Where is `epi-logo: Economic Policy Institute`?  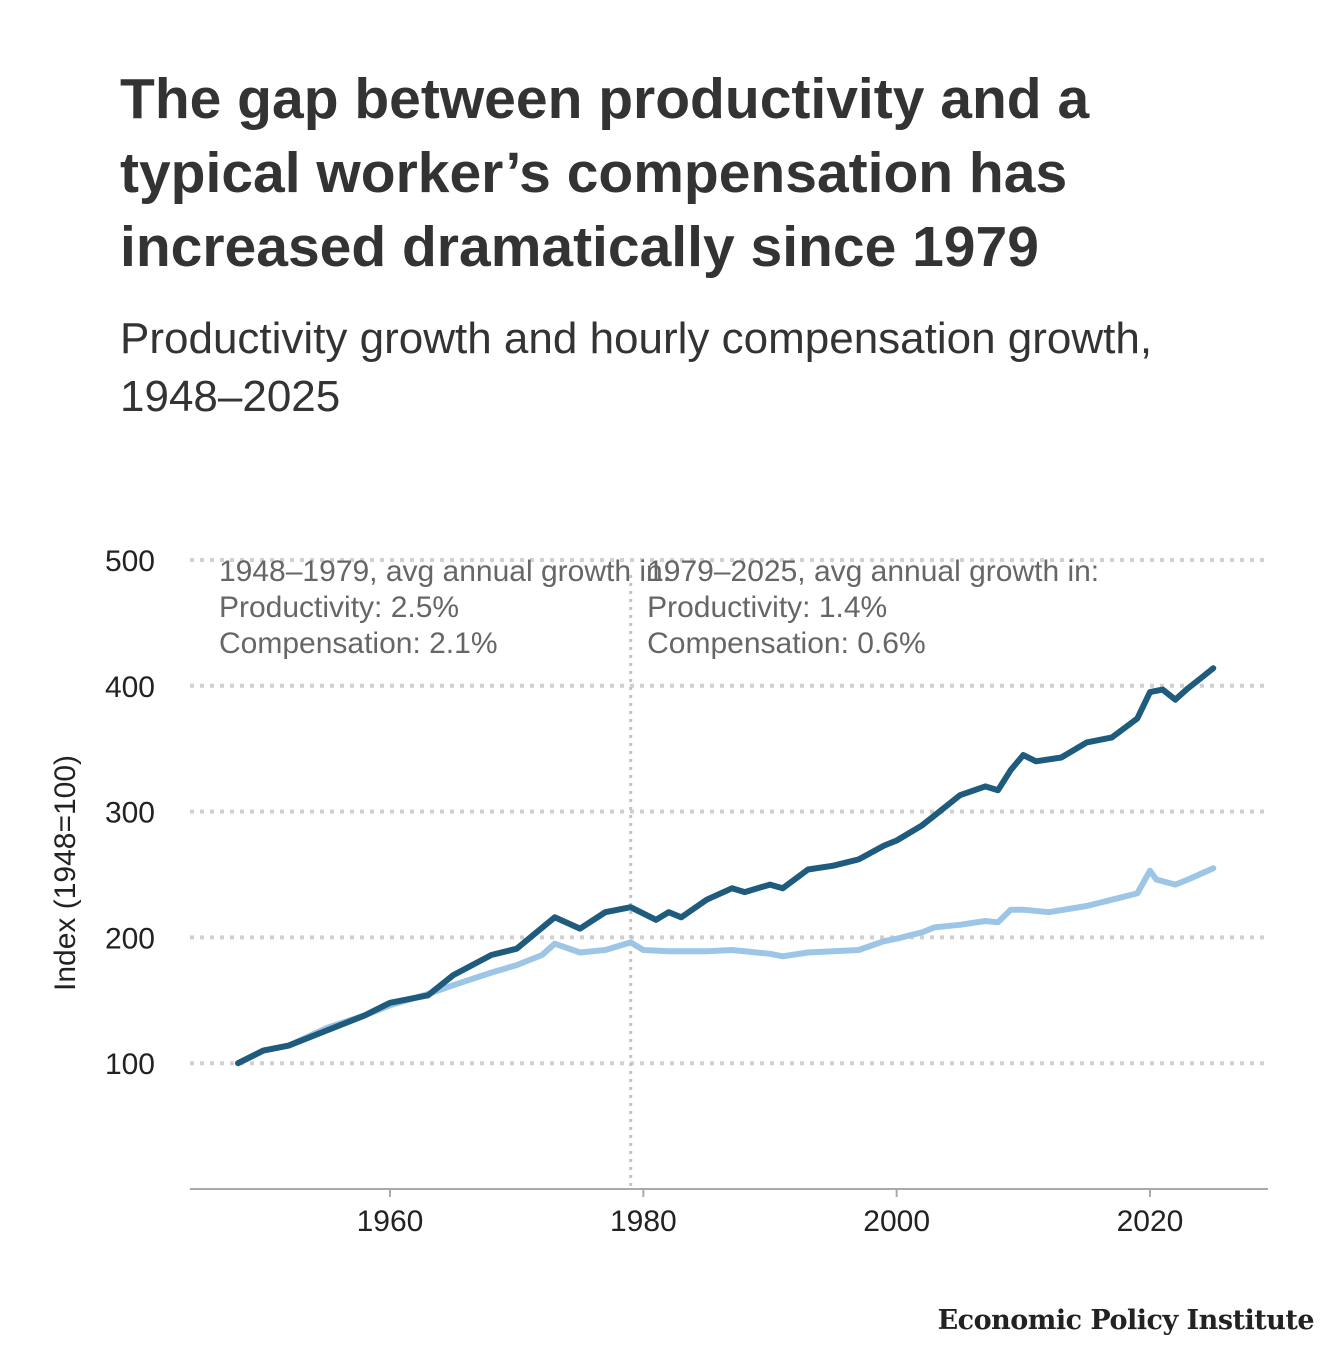
epi-logo: Economic Policy Institute is located at coordinates (1126, 1320).